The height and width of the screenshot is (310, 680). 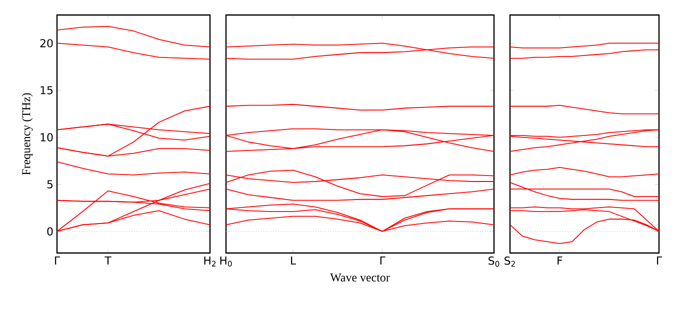 What do you see at coordinates (293, 260) in the screenshot?
I see `x-tick-label: L` at bounding box center [293, 260].